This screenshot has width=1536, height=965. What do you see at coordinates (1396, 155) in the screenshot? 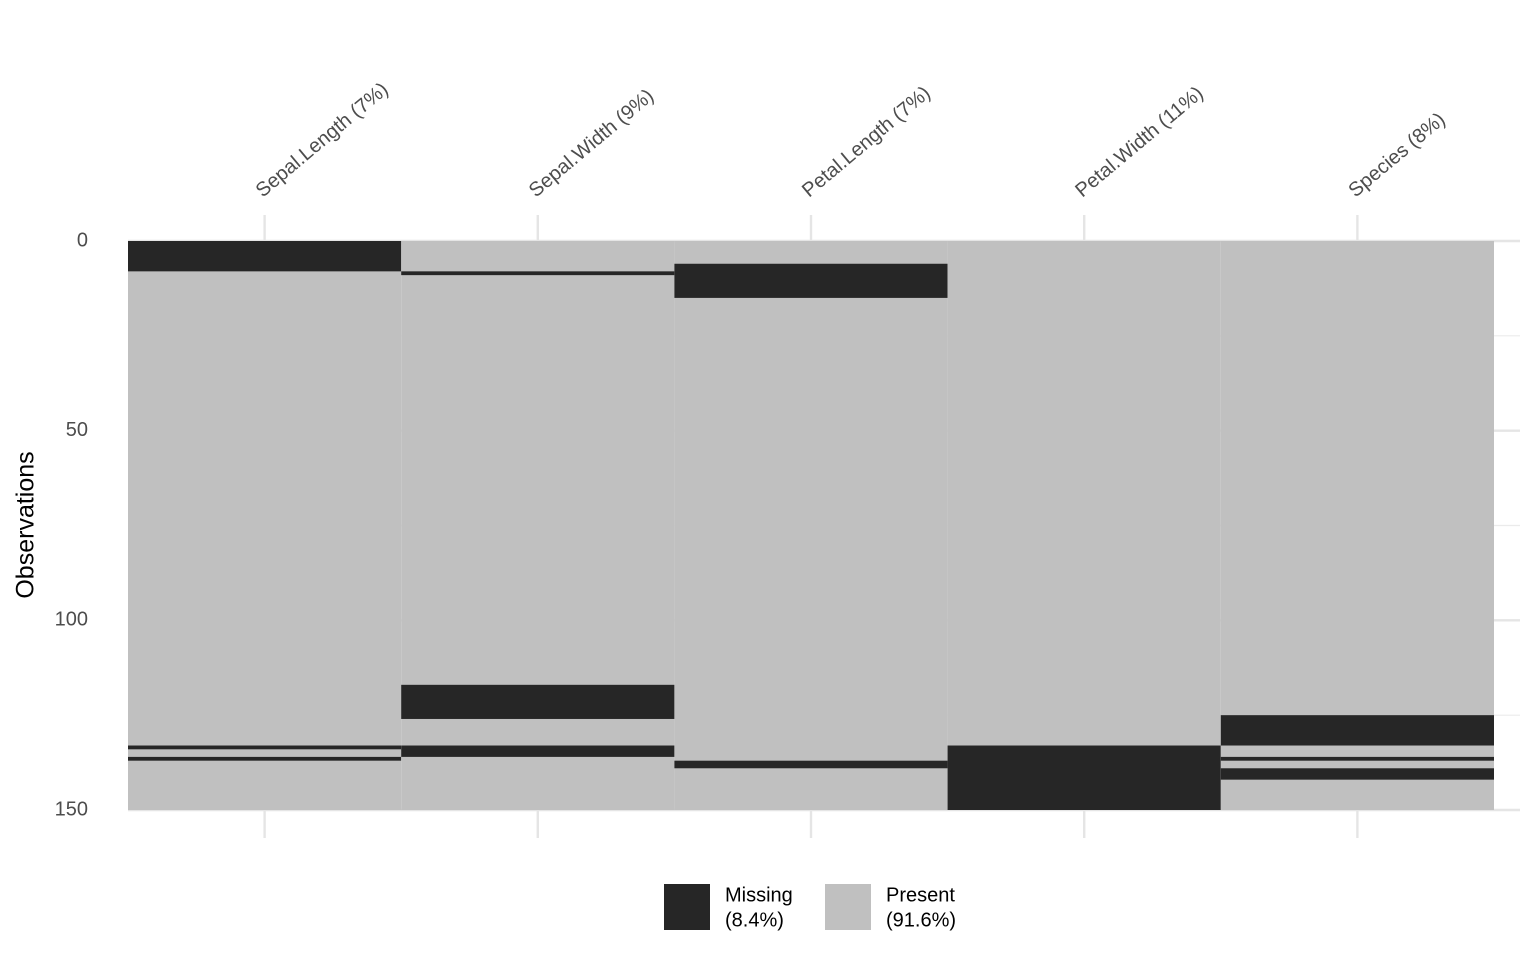
I see `column-label: Species (8%)` at bounding box center [1396, 155].